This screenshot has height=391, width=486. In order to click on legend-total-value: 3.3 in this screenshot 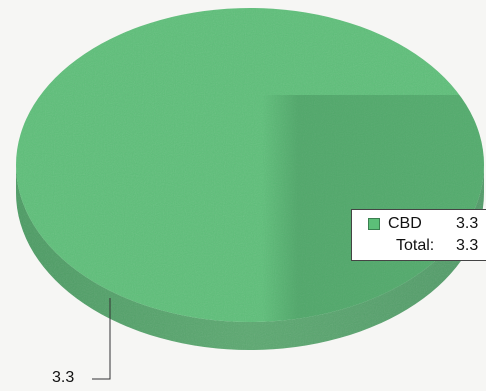, I will do `click(467, 245)`.